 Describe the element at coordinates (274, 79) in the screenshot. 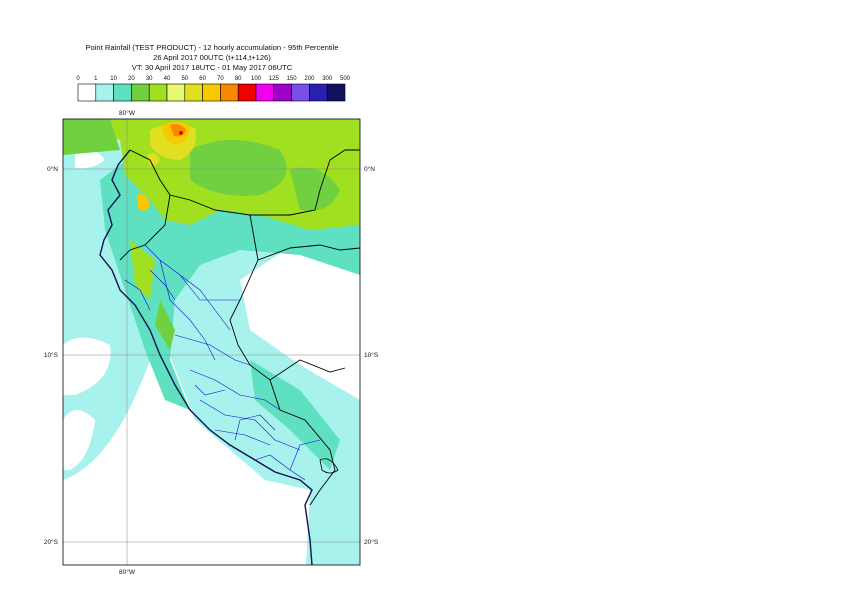

I see `legend-tick-label: 125` at that location.